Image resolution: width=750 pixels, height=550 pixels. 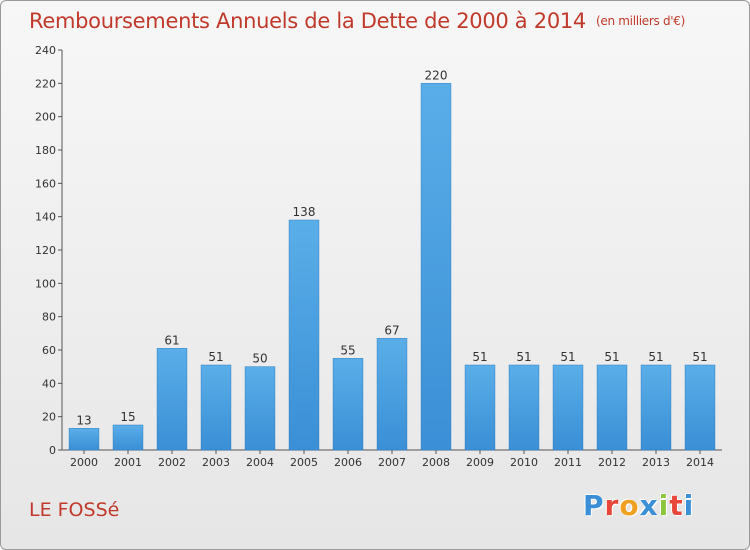 What do you see at coordinates (45, 117) in the screenshot?
I see `y-tick-label: 200` at bounding box center [45, 117].